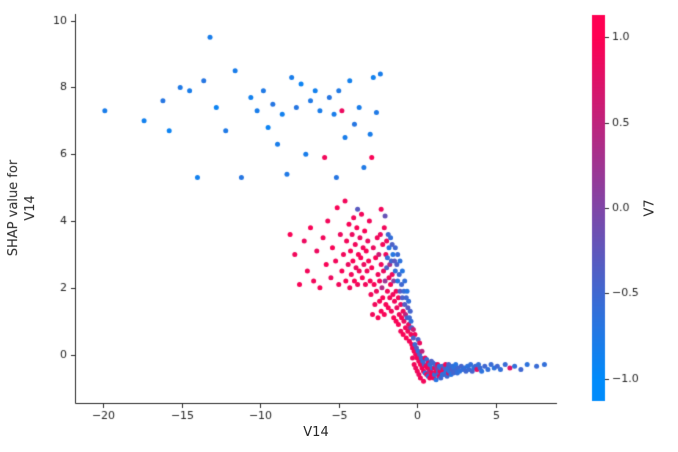  I want to click on y-axis-label: SHAP value for V14, so click(23, 208).